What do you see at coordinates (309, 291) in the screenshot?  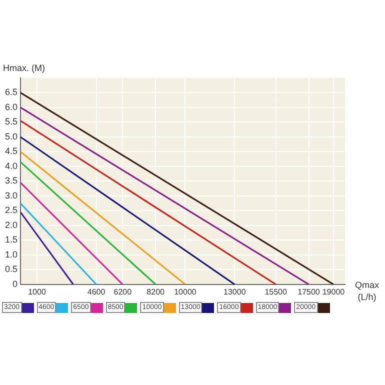 I see `x-tick-label: 17500` at bounding box center [309, 291].